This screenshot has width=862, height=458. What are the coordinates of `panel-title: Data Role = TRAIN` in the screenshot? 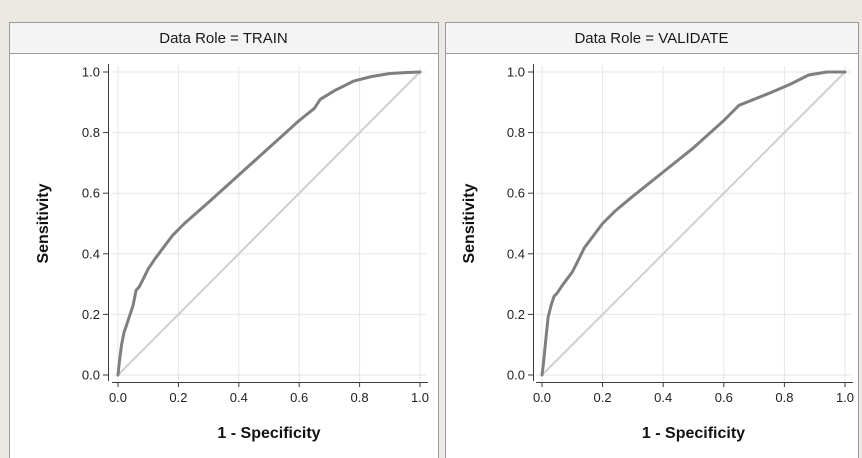 It's located at (223, 38).